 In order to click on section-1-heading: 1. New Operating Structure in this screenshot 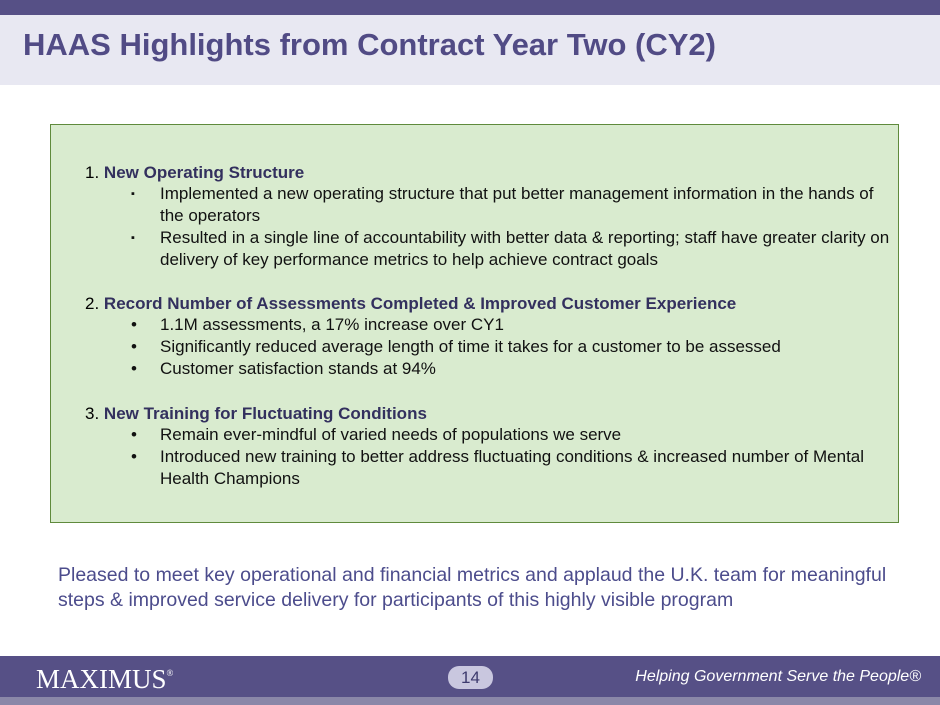, I will do `click(491, 172)`.